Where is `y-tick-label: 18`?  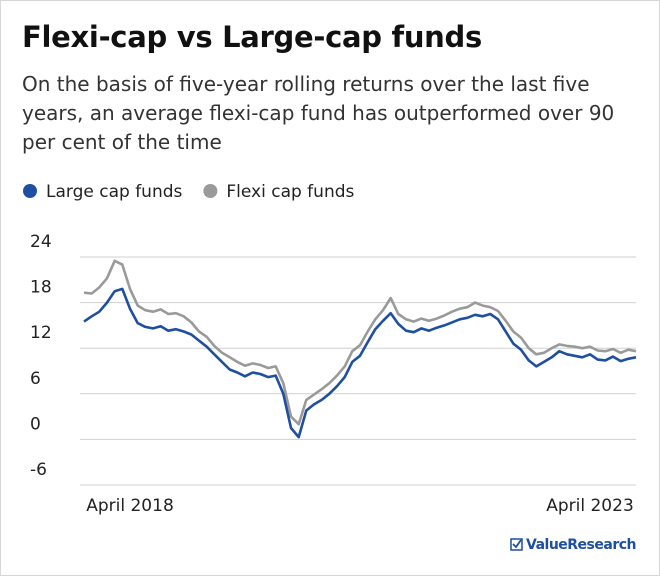
y-tick-label: 18 is located at coordinates (41, 288).